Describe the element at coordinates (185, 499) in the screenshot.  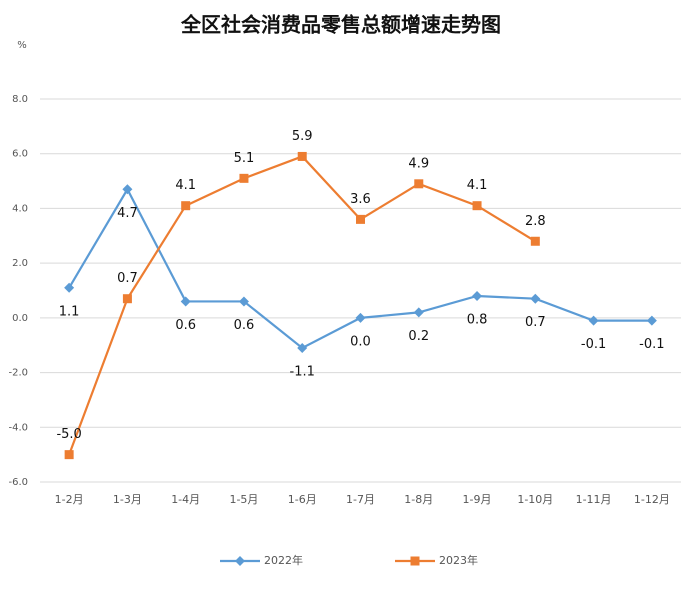
I see `x-tick-label: 1-4月` at that location.